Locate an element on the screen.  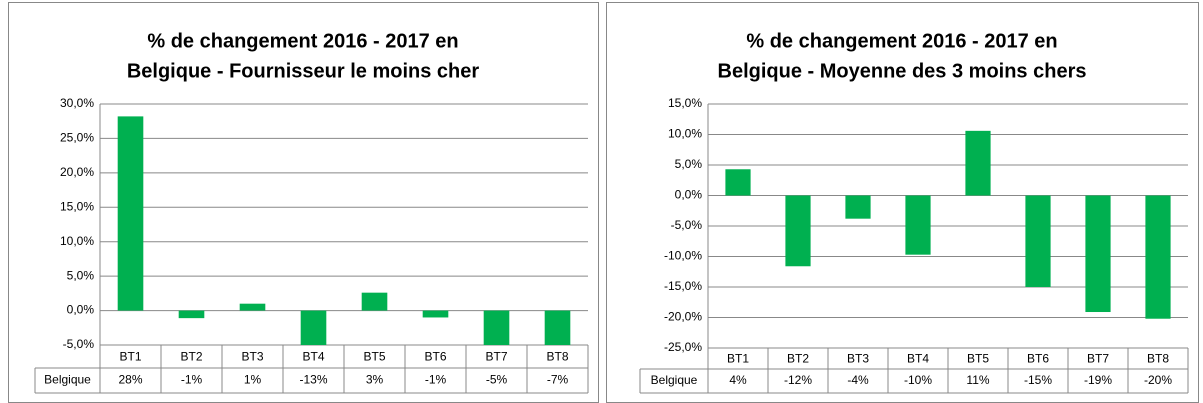
data-label: -10% is located at coordinates (918, 380).